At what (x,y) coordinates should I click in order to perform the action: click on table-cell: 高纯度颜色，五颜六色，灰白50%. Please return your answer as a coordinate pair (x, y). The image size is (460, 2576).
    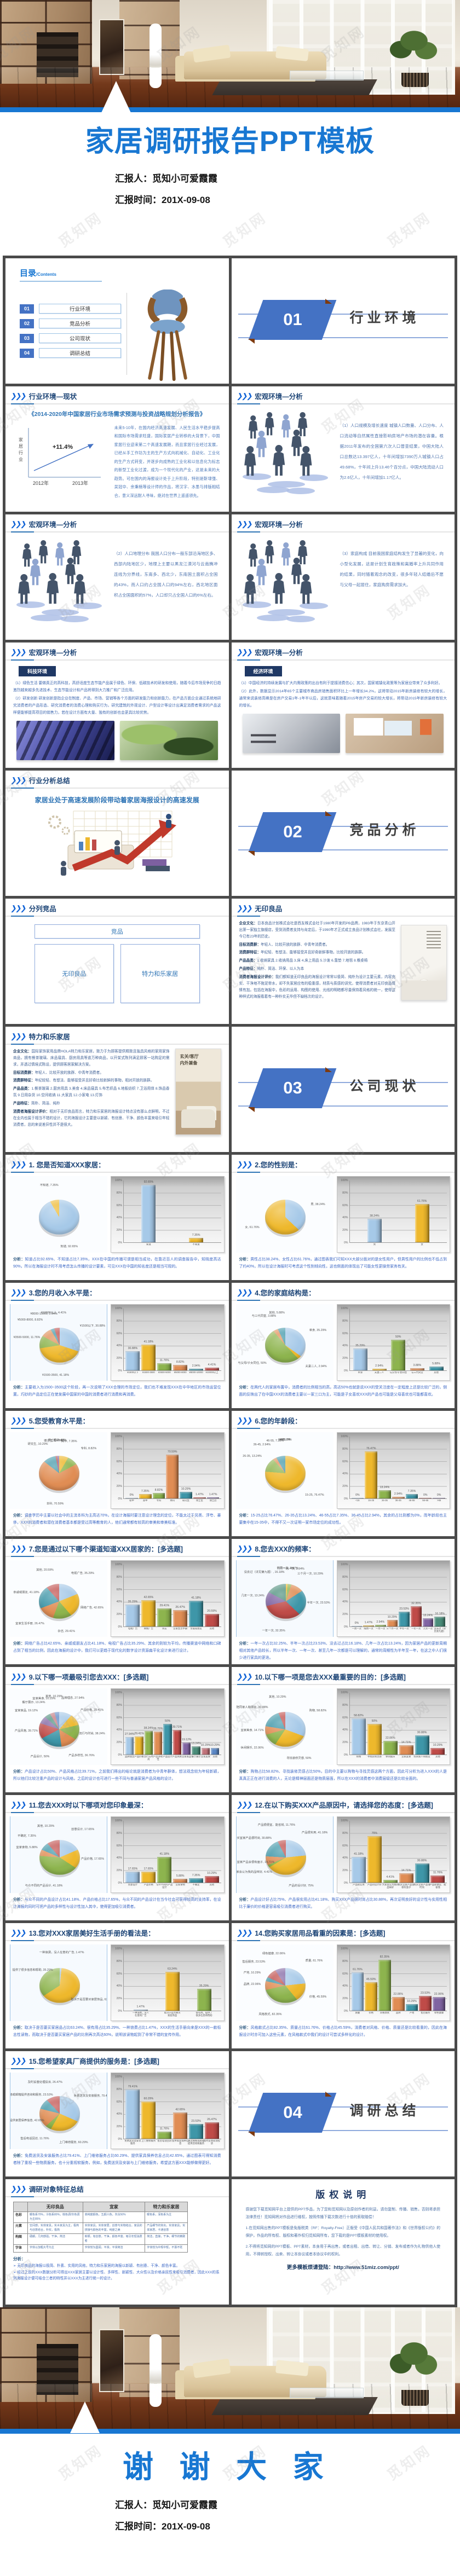
    Looking at the image, I should click on (114, 2217).